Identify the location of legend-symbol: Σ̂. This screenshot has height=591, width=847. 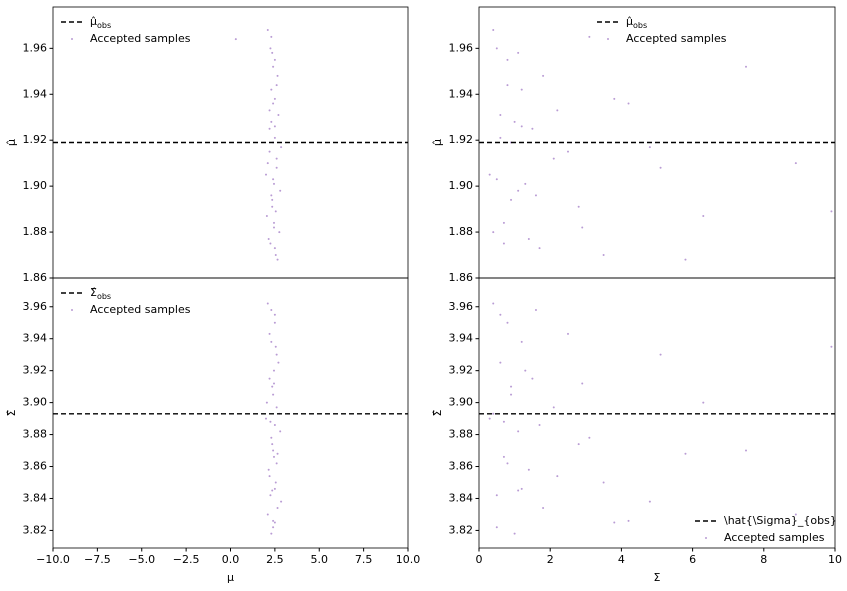
(93, 292).